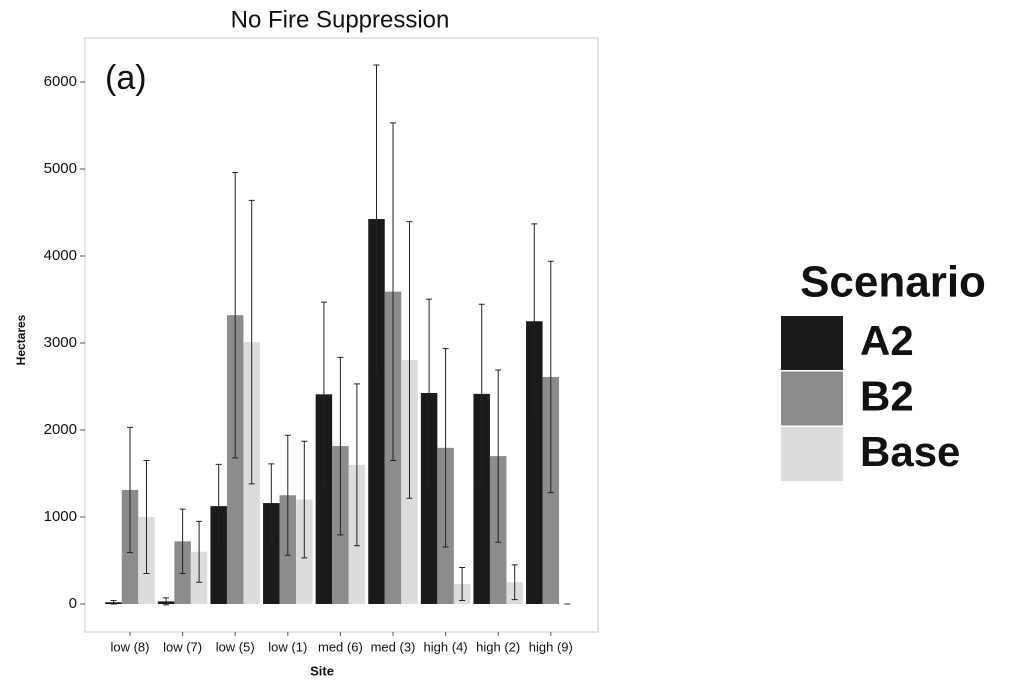  I want to click on legend-label: Base, so click(910, 451).